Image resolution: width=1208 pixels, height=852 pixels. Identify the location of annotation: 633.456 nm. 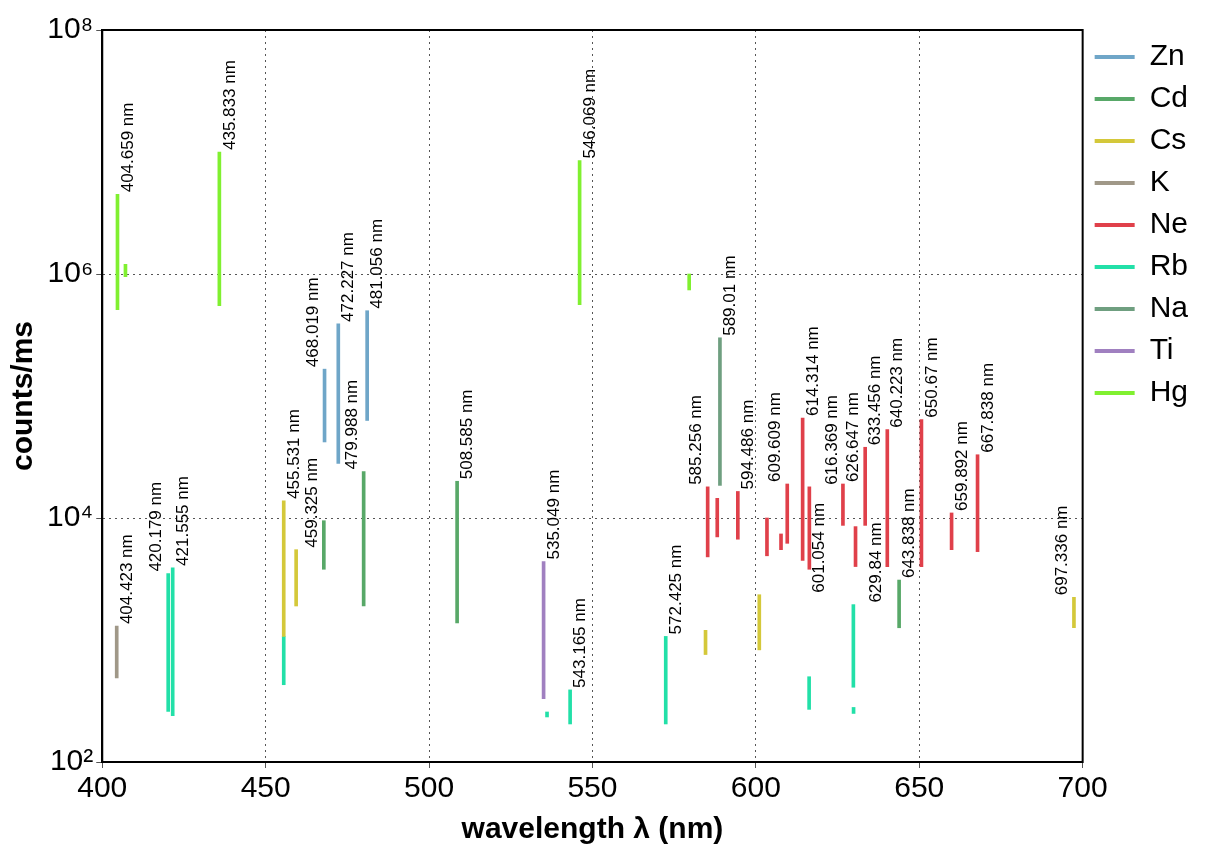
(875, 400).